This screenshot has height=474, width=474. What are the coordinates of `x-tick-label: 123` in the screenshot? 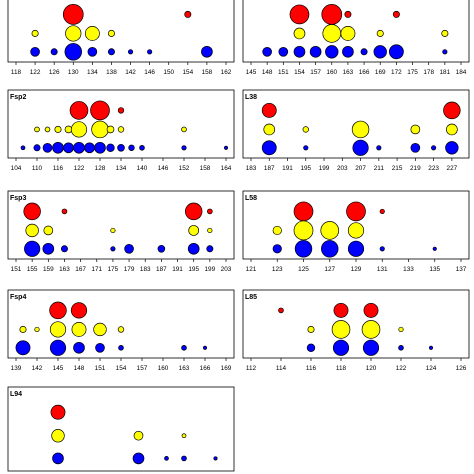 It's located at (277, 269).